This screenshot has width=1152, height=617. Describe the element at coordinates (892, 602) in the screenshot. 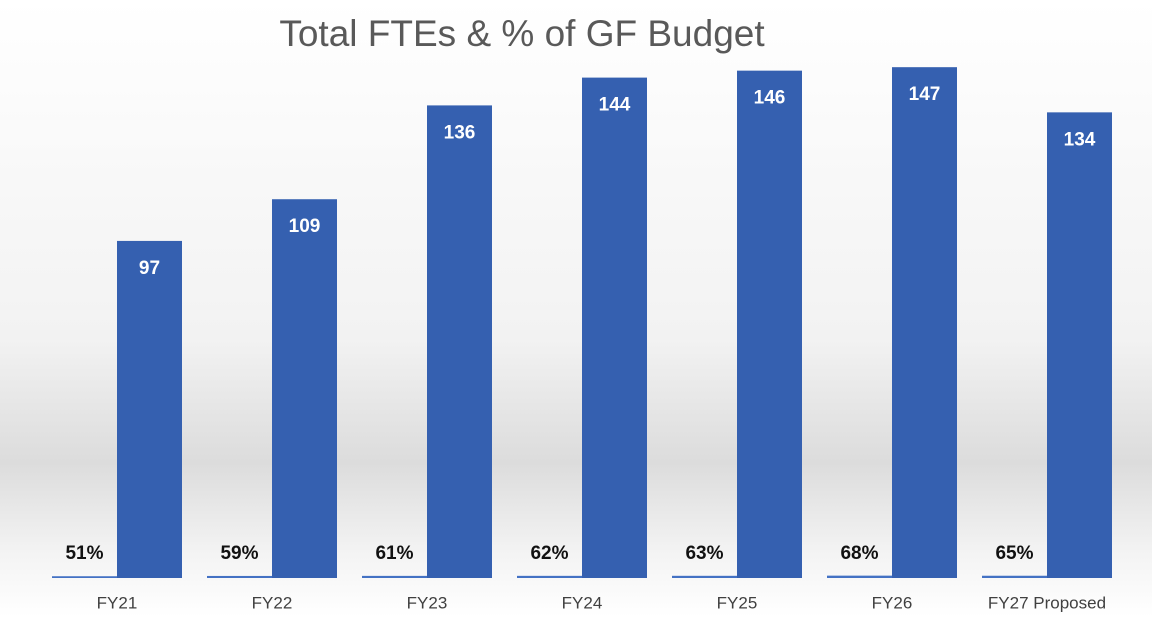

I see `x-tick-label: FY26` at that location.